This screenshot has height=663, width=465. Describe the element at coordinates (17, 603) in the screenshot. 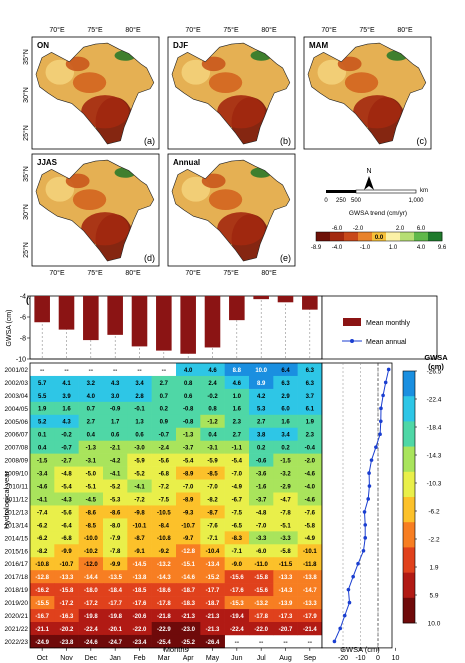

I see `year-label: 2019/20` at that location.